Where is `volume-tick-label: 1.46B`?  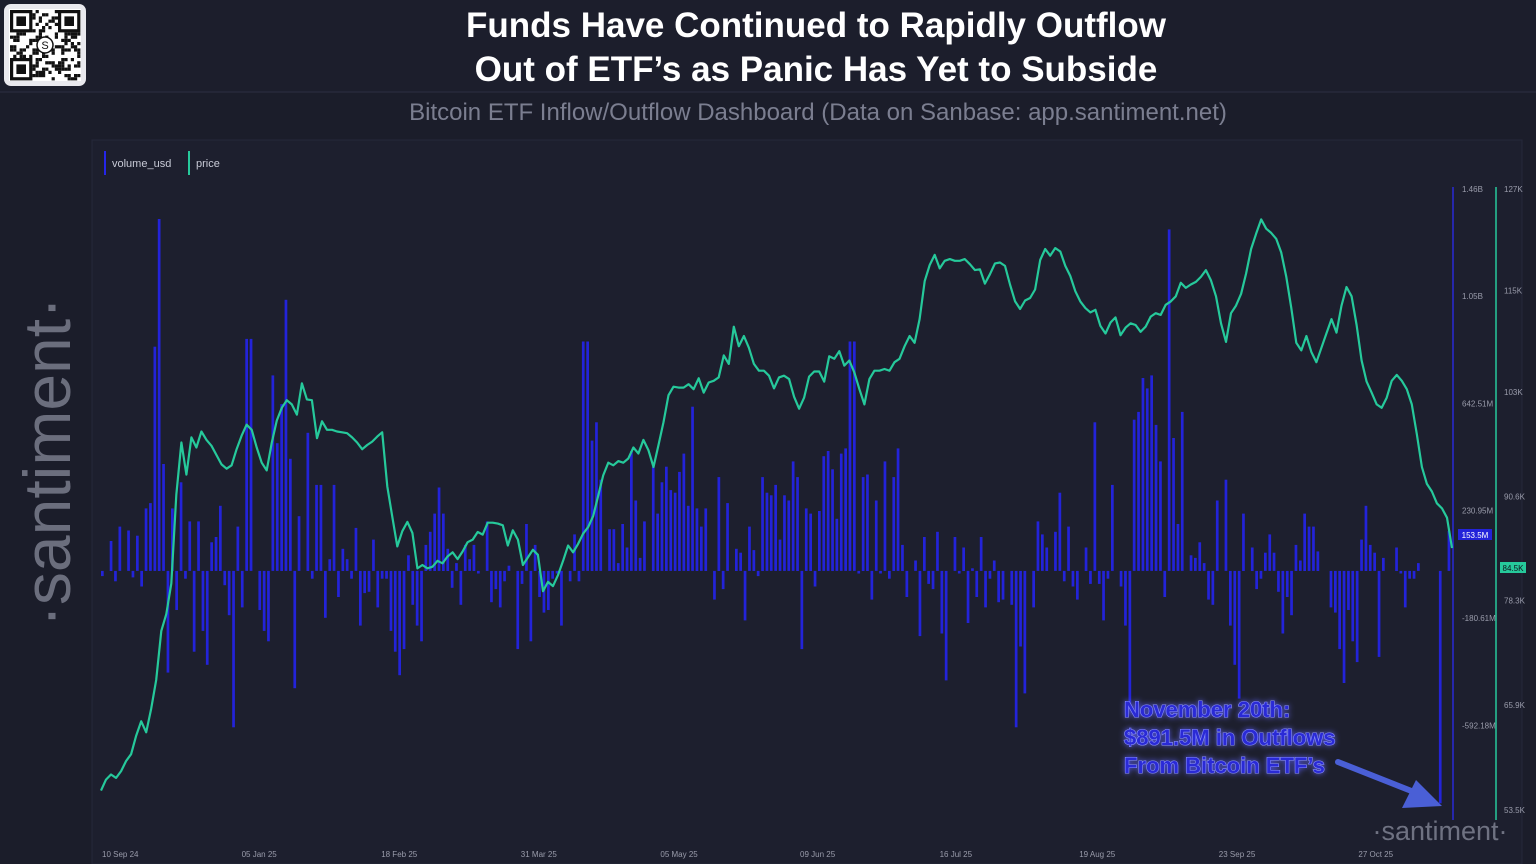 volume-tick-label: 1.46B is located at coordinates (1472, 189).